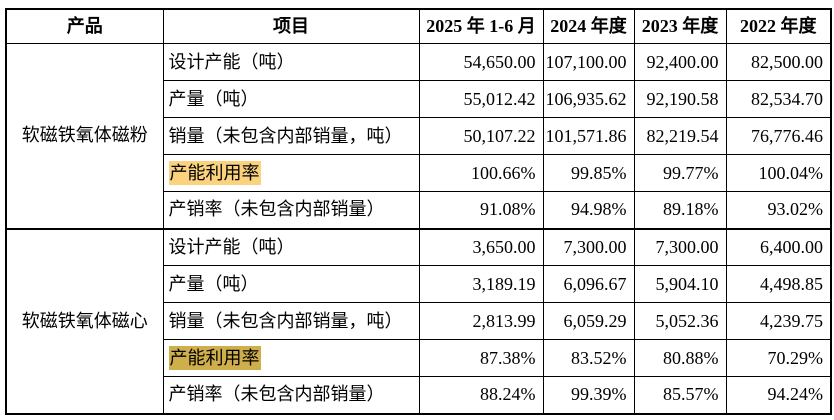 This screenshot has width=834, height=420. I want to click on product-cell-core: 软磁铁氧体磁心, so click(84, 320).